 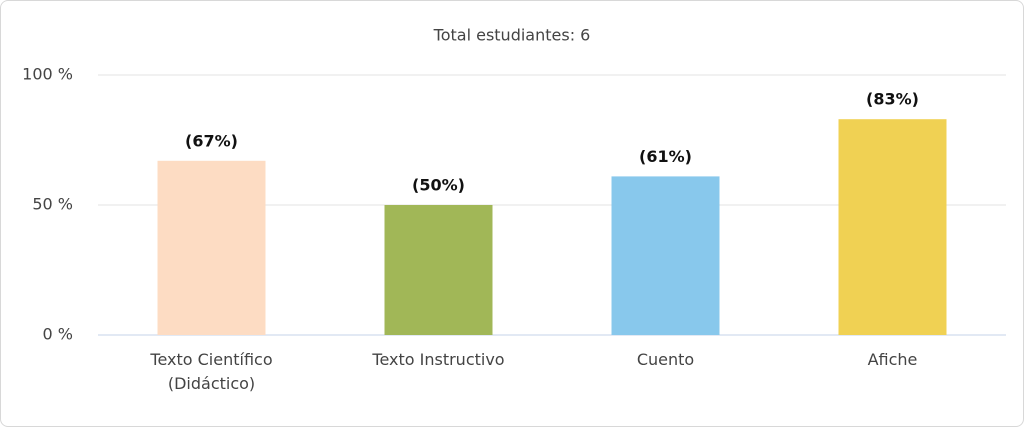 What do you see at coordinates (512, 35) in the screenshot?
I see `chart-title: Total estudiantes: 6` at bounding box center [512, 35].